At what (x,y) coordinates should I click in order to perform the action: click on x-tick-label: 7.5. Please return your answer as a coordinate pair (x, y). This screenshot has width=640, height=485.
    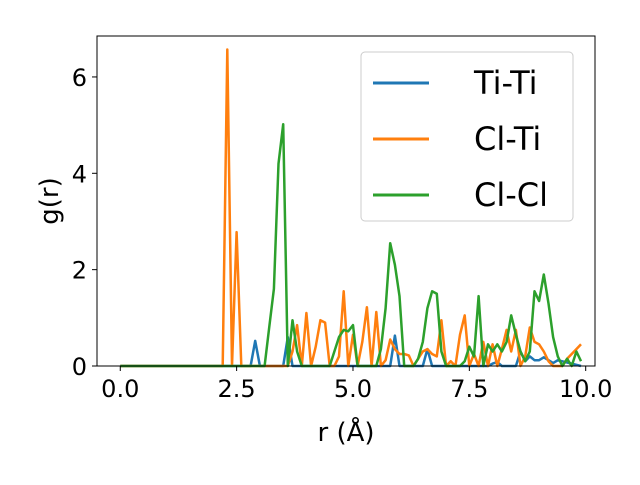
    Looking at the image, I should click on (469, 389).